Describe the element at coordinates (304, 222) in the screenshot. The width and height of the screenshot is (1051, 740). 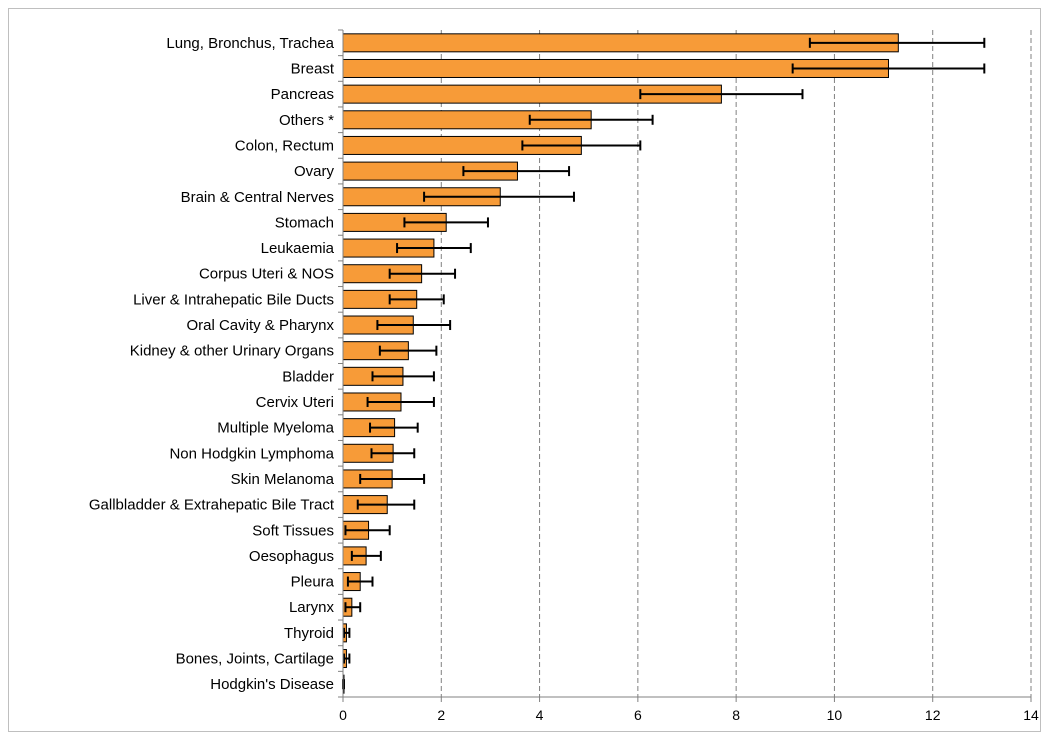
I see `category-label: Stomach` at that location.